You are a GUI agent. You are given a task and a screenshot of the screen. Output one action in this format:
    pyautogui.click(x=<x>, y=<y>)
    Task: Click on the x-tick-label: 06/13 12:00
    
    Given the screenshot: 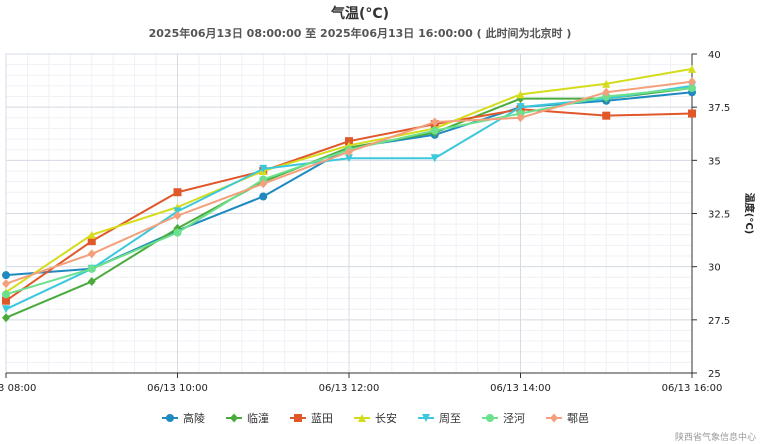 What is the action you would take?
    pyautogui.click(x=349, y=388)
    